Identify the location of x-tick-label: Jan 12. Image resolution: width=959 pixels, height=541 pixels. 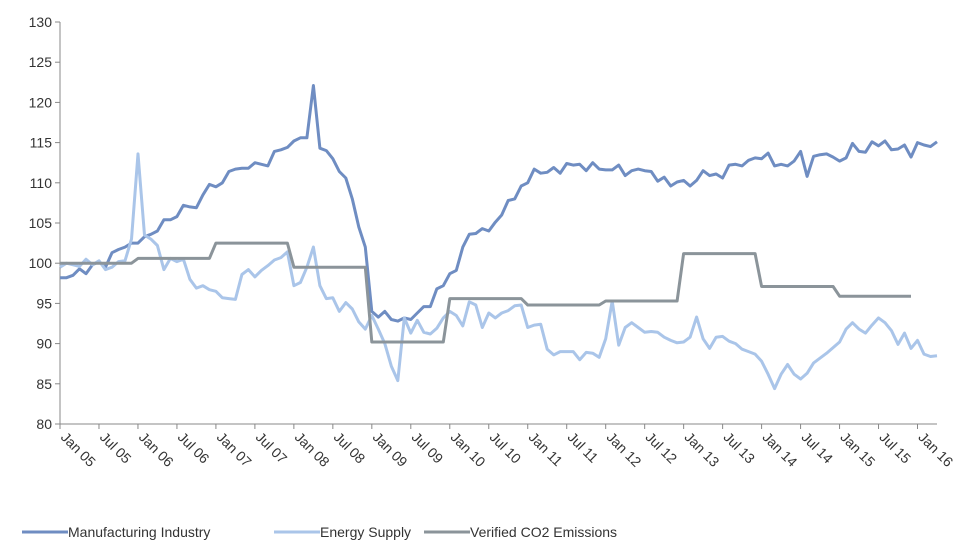
(624, 449).